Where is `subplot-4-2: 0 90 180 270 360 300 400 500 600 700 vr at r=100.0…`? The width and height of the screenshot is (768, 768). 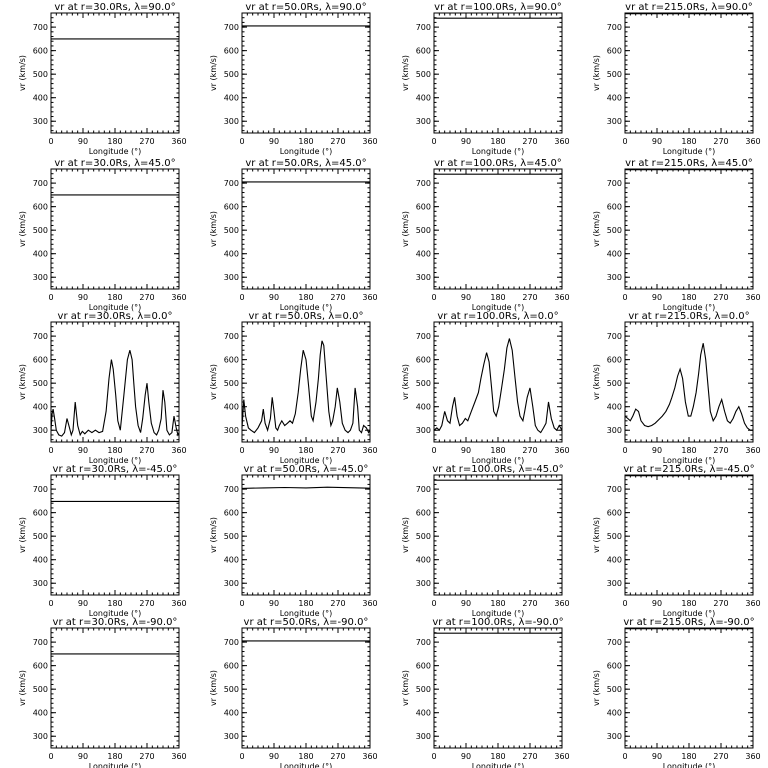
subplot-4-2: 0 90 180 270 360 300 400 500 600 700 vr at r=100.0… is located at coordinates (485, 692).